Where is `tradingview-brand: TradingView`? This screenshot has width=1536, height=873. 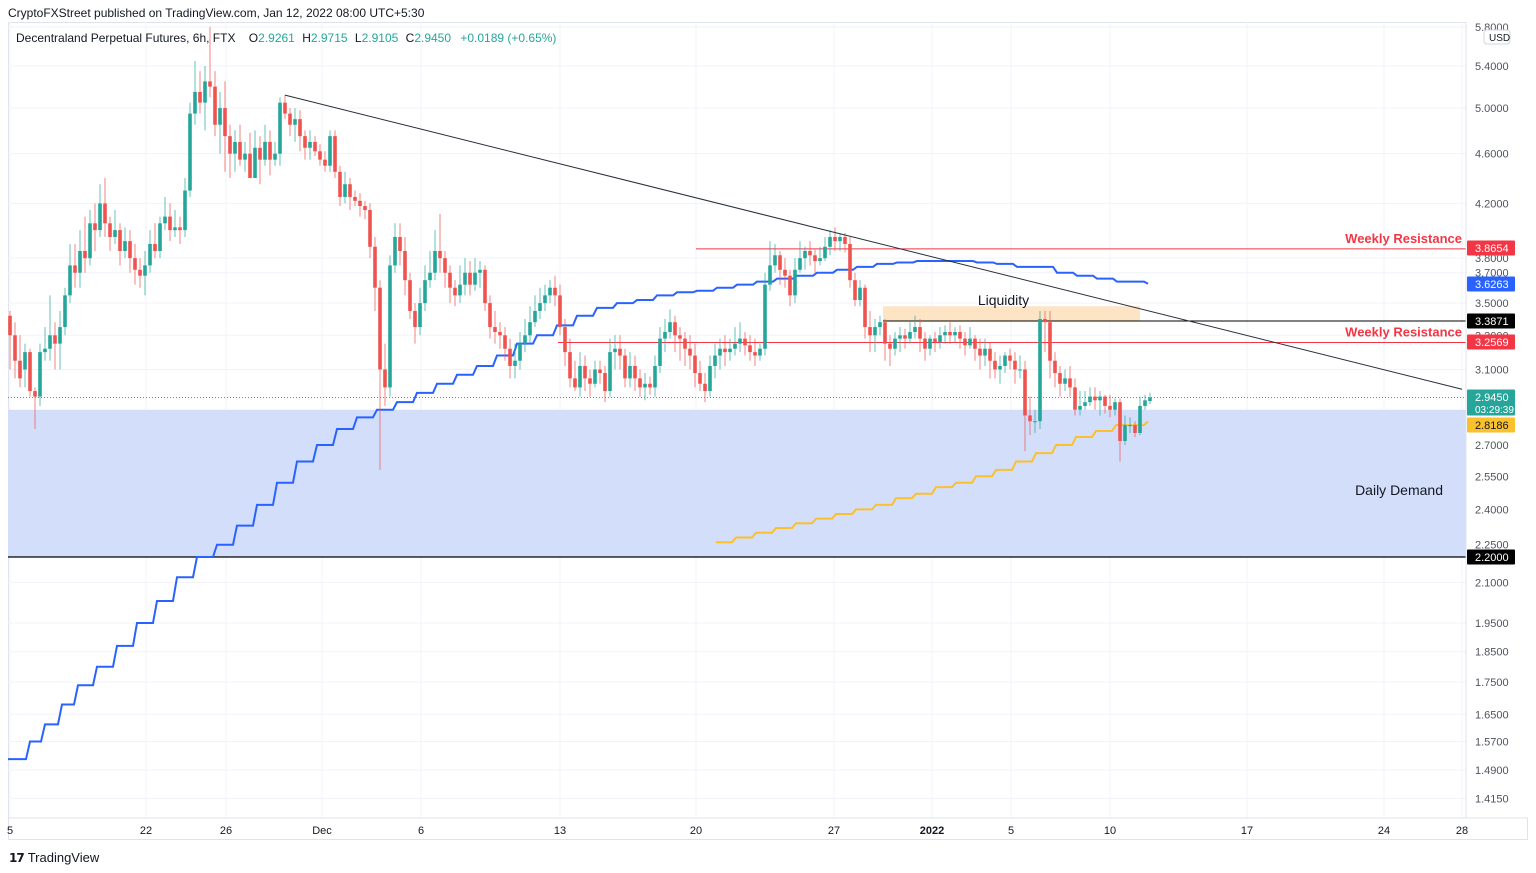
tradingview-brand: TradingView is located at coordinates (63, 857).